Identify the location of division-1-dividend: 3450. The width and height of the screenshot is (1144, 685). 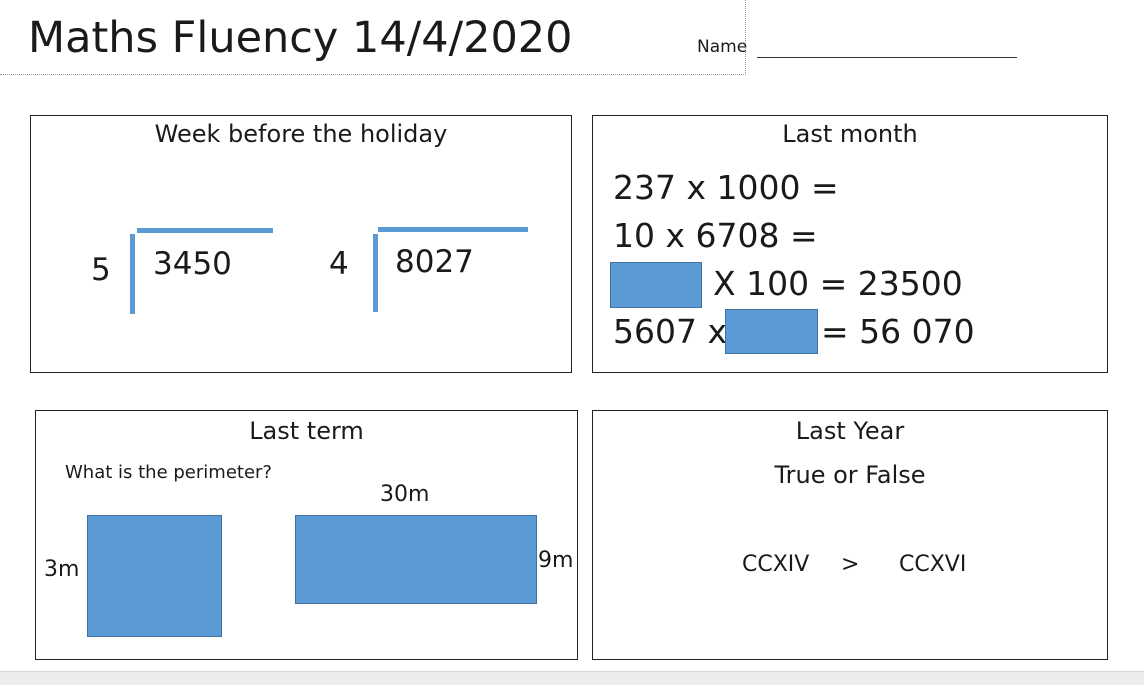
(192, 264).